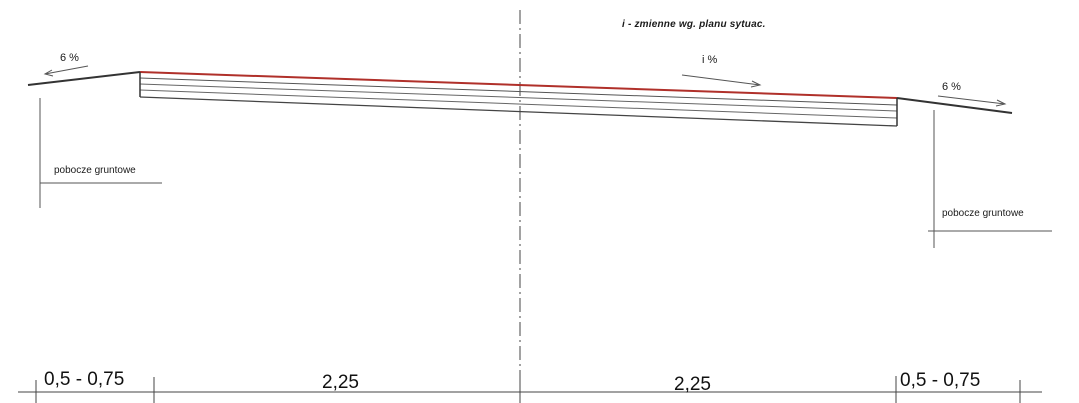  Describe the element at coordinates (756, 84) in the screenshot. I see `middle-slope-arrowhead` at that location.